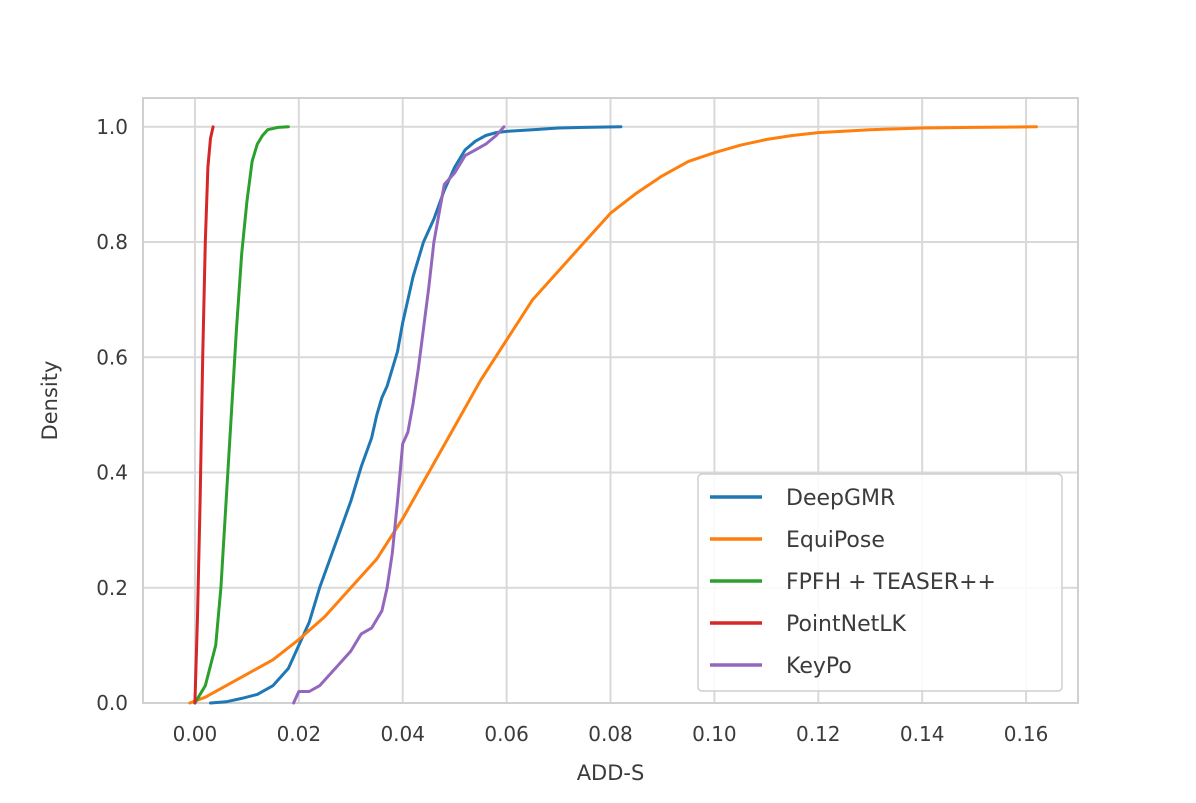 This screenshot has width=1196, height=803. I want to click on x-tick-labels: 0.00 0.02 0.04 0.06 0.08 0.10 0.12 0.14 0.16, so click(611, 734).